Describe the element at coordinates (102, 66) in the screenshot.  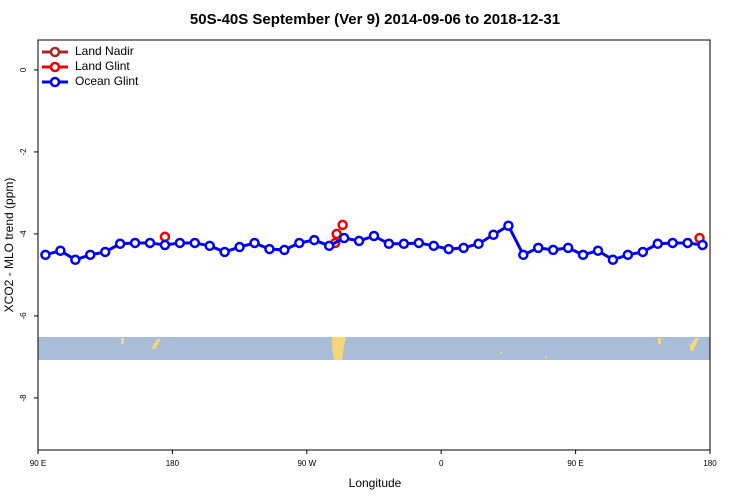
I see `legend-label: Land Glint` at that location.